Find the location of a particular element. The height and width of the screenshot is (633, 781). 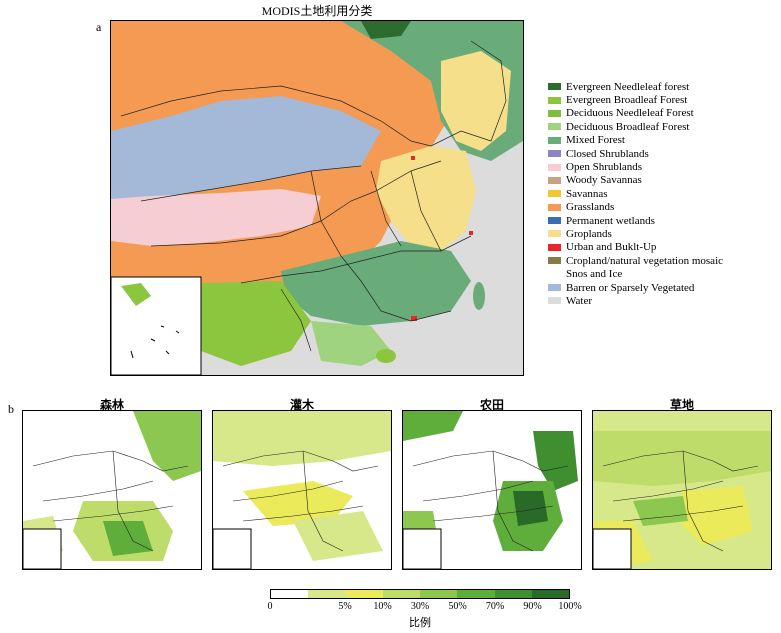

croplands-northeast is located at coordinates (476, 101).